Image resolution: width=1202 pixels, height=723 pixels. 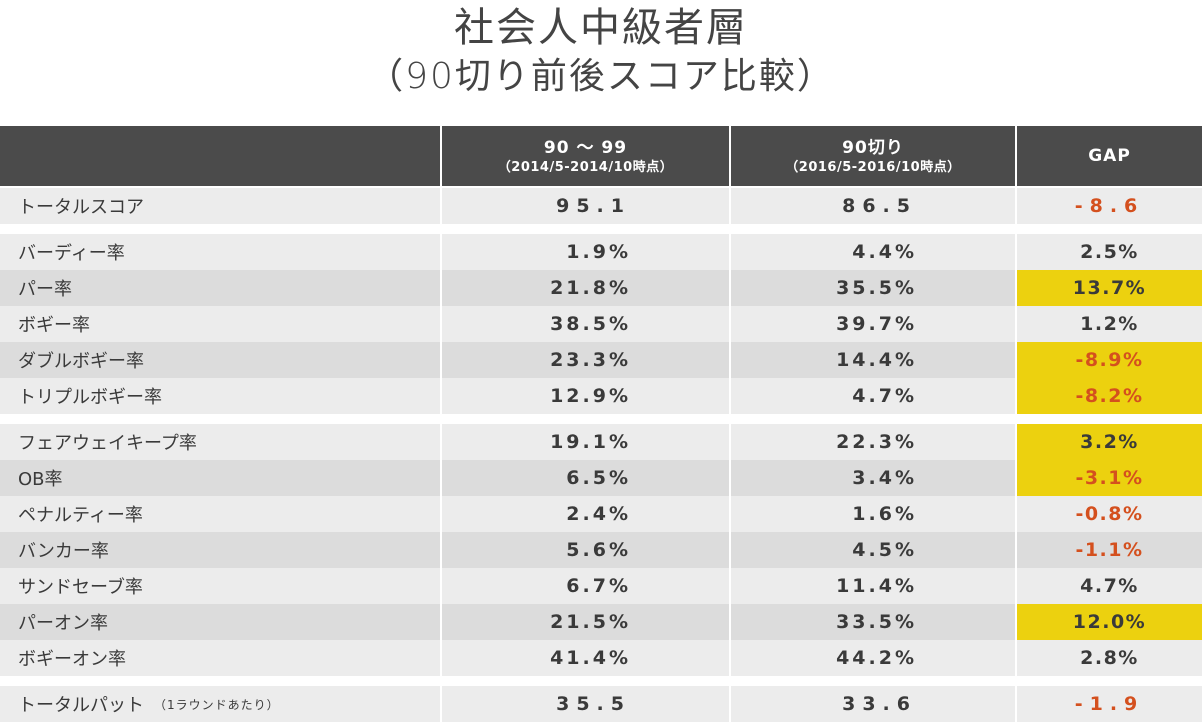 I want to click on value-under-90: 4.5%, so click(x=873, y=550).